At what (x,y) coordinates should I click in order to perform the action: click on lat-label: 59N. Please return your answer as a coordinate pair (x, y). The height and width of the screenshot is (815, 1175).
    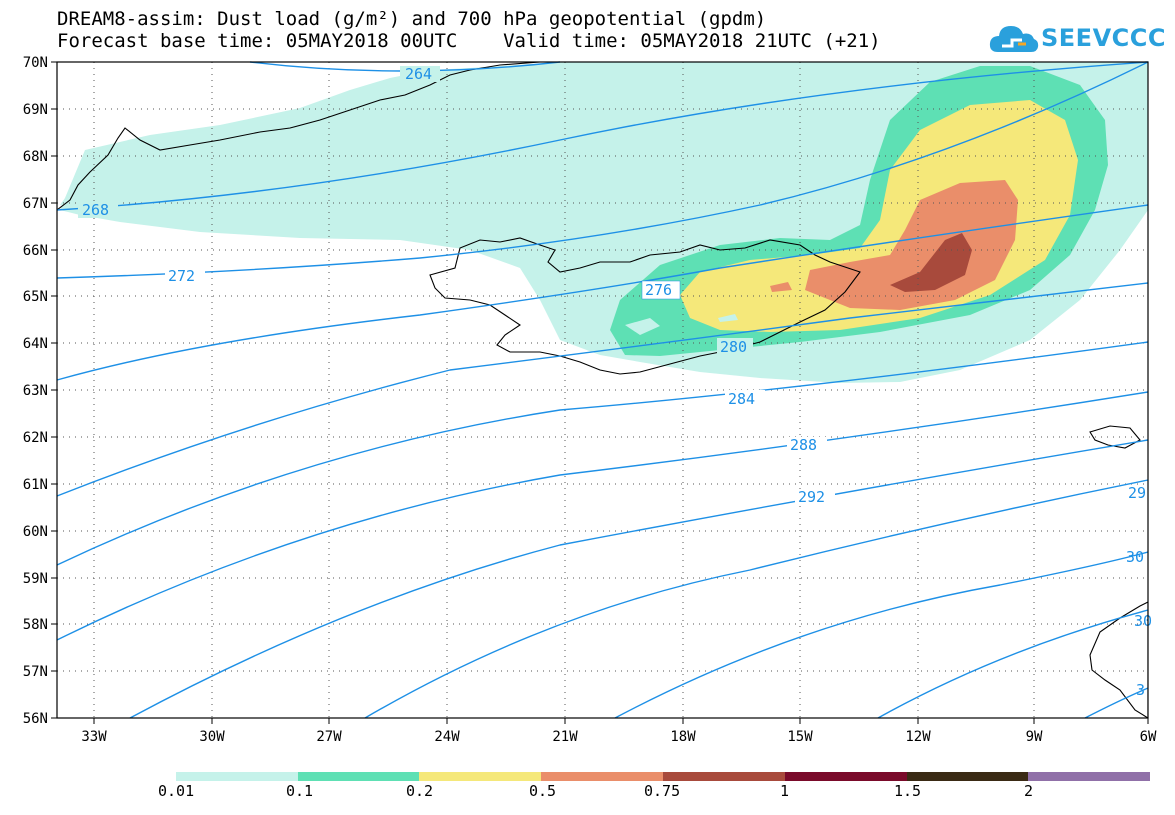
    Looking at the image, I should click on (35, 579).